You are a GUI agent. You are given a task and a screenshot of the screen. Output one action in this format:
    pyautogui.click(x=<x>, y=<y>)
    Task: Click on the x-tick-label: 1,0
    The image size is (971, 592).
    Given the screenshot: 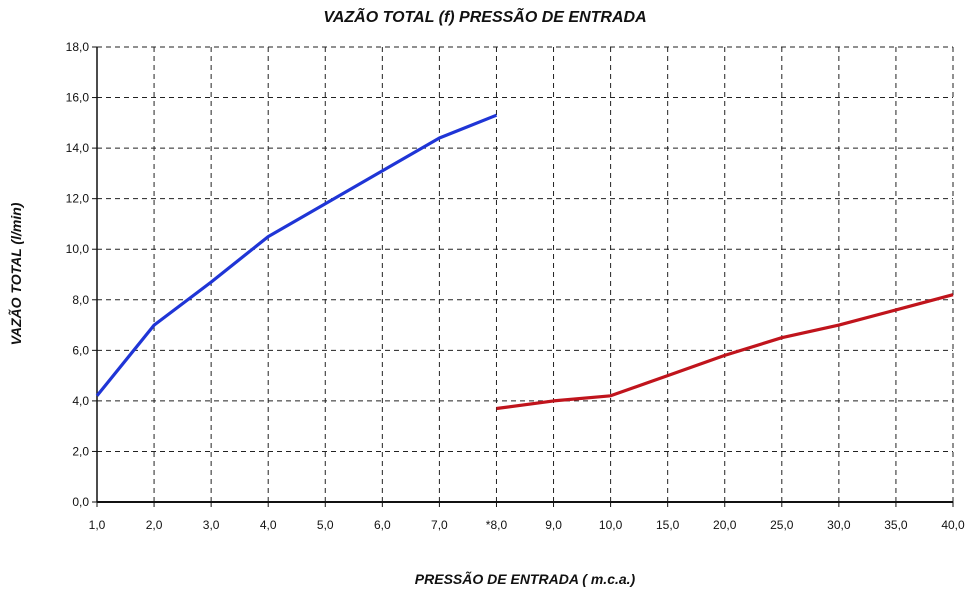 What is the action you would take?
    pyautogui.click(x=97, y=525)
    